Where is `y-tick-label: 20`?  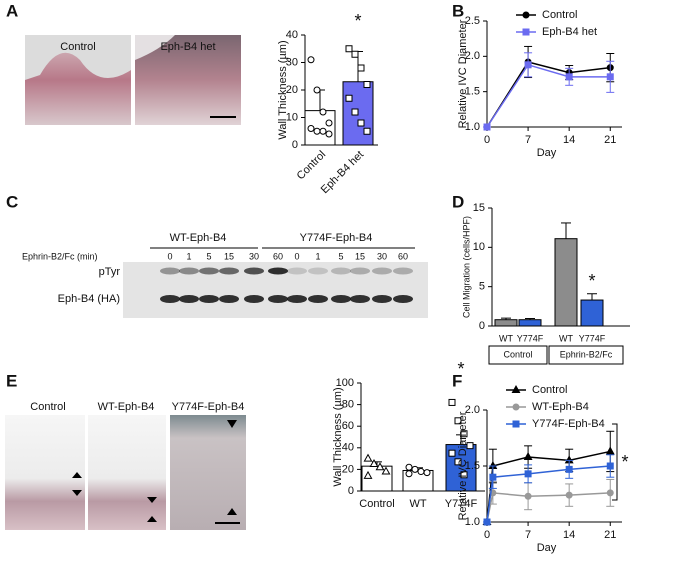 y-tick-label: 20 is located at coordinates (292, 90).